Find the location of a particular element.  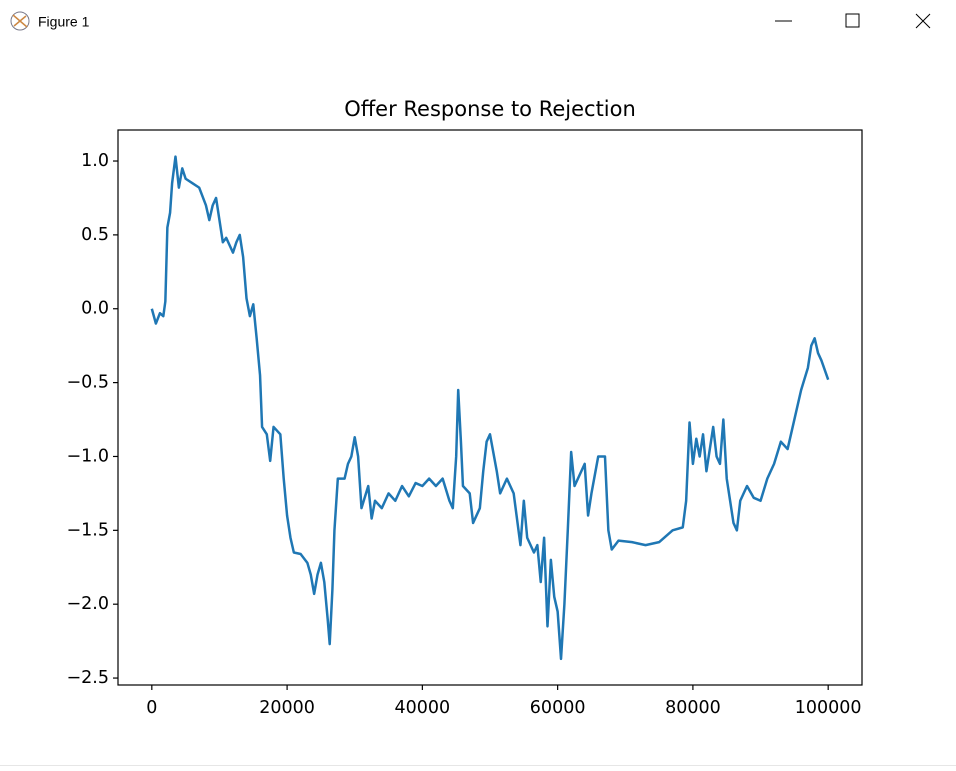

x-tick-label: 0 is located at coordinates (151, 708).